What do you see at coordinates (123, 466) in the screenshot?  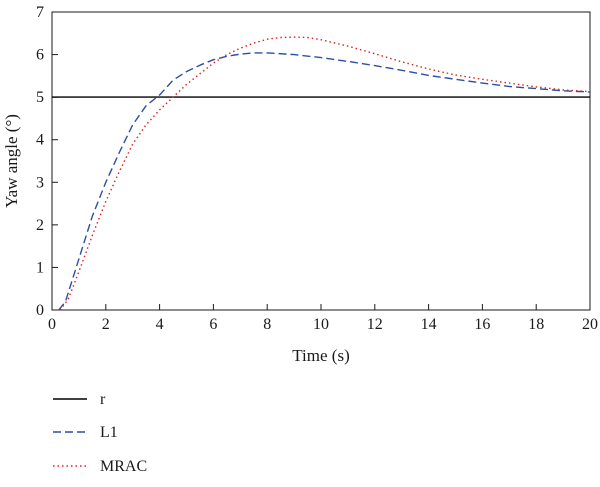 I see `legend-label-mrac: MRAC` at bounding box center [123, 466].